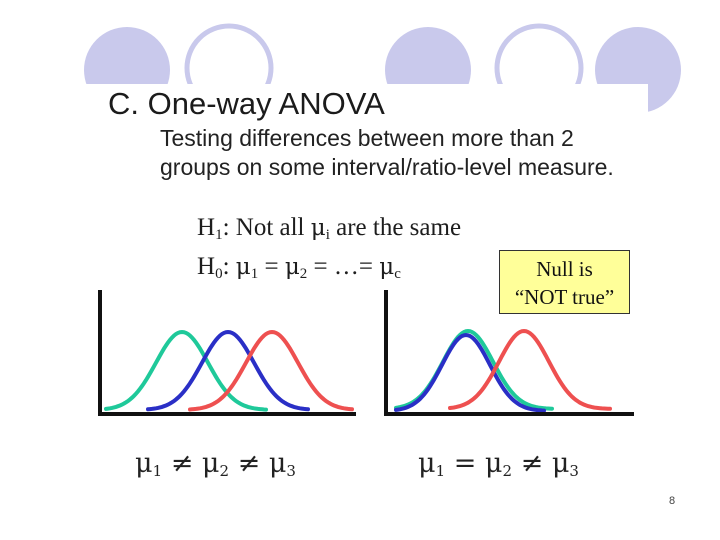  I want to click on mu-sub-1: 1, so click(254, 274).